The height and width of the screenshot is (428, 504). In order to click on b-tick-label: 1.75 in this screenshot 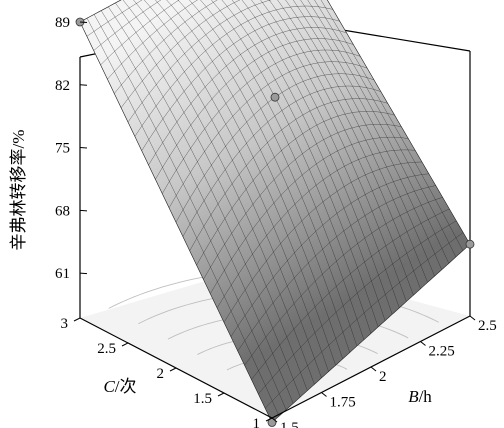, I will do `click(343, 403)`.